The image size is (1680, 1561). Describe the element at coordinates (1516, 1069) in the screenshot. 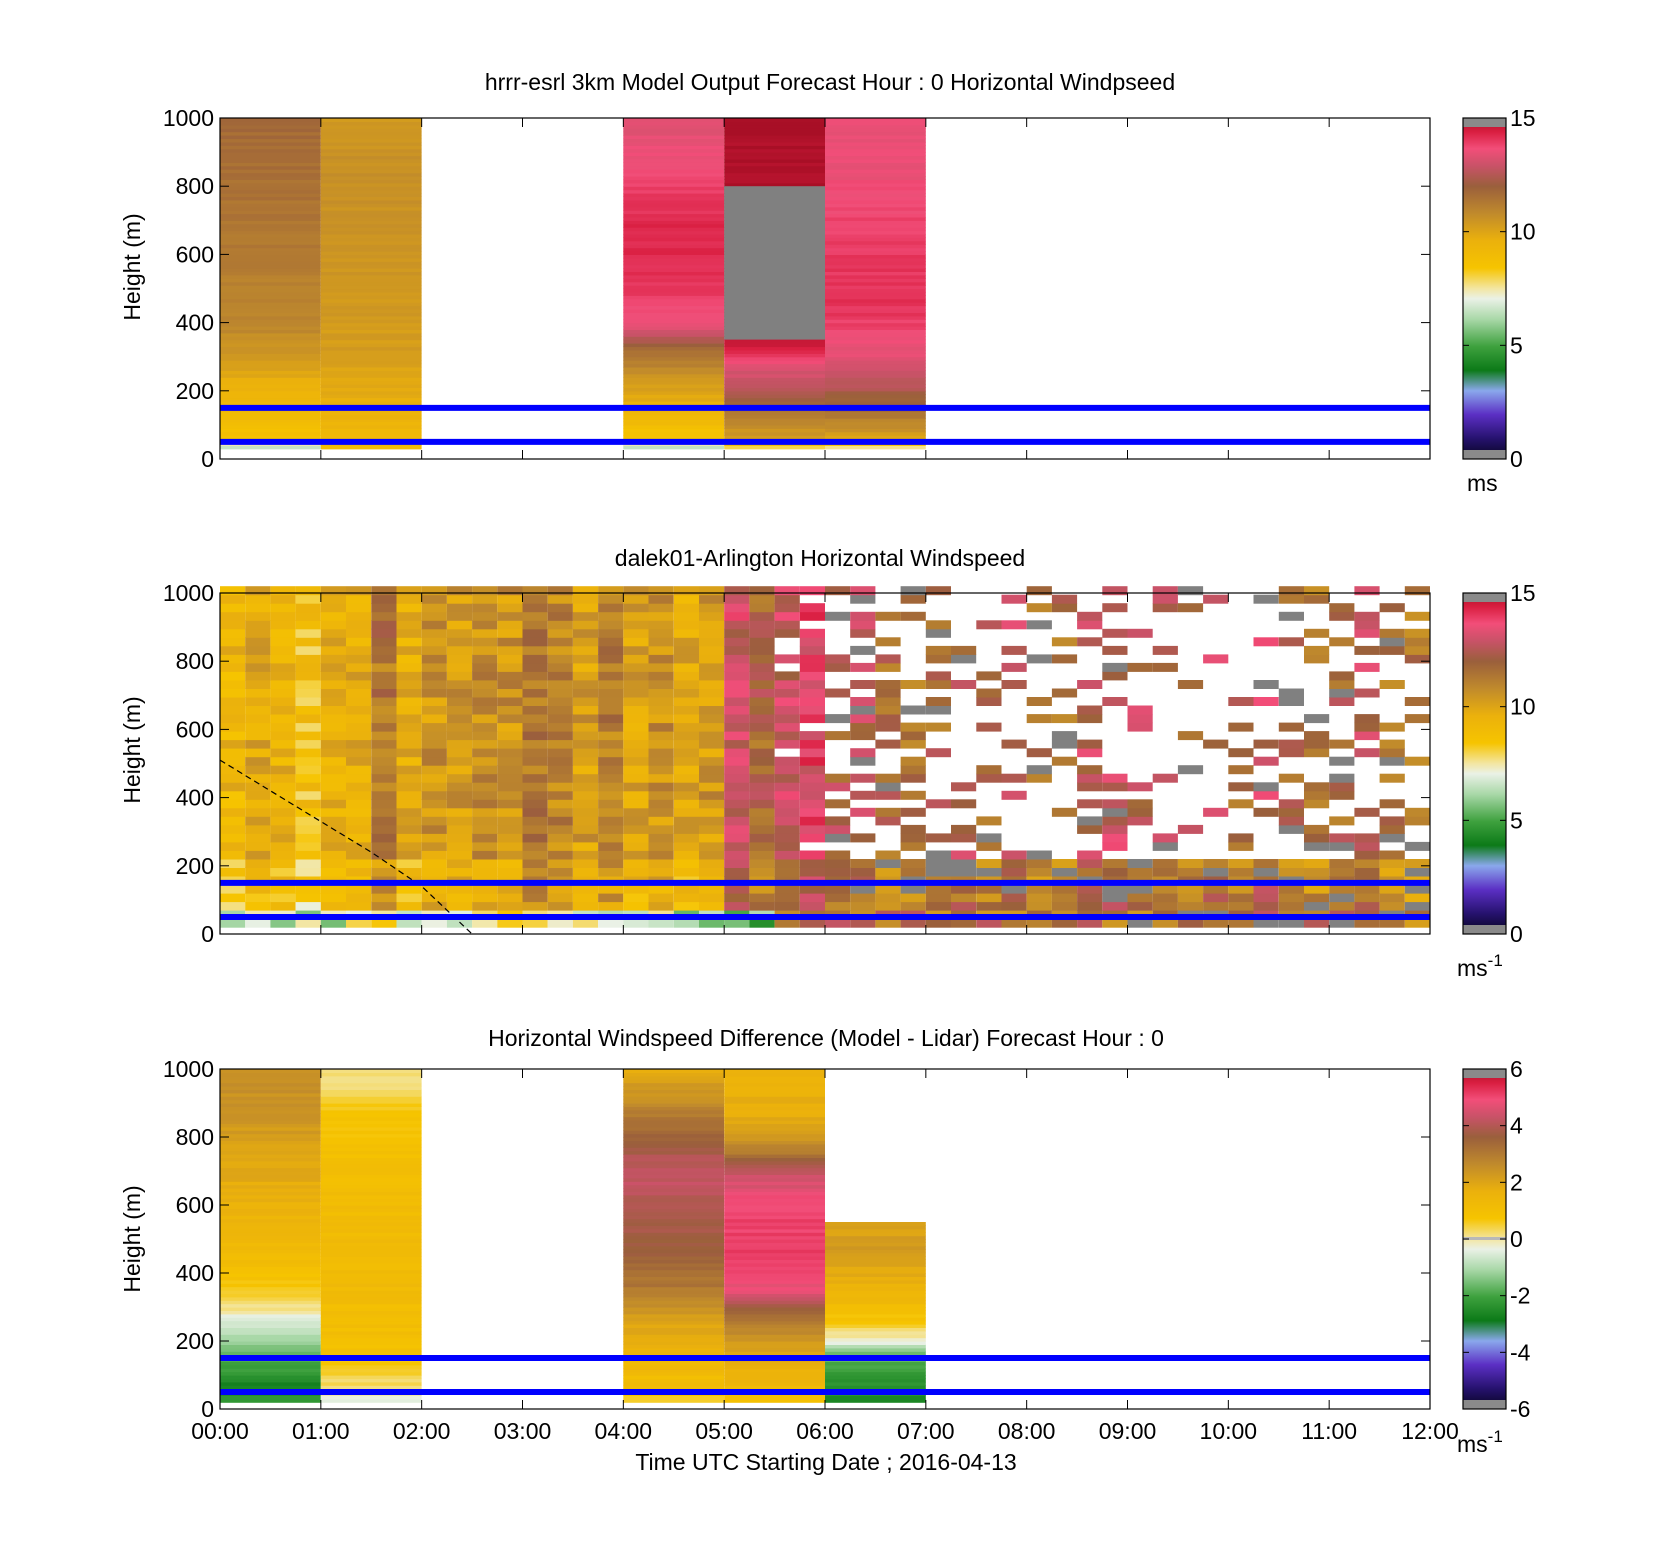

I see `colorbar-tick-label: 6` at that location.